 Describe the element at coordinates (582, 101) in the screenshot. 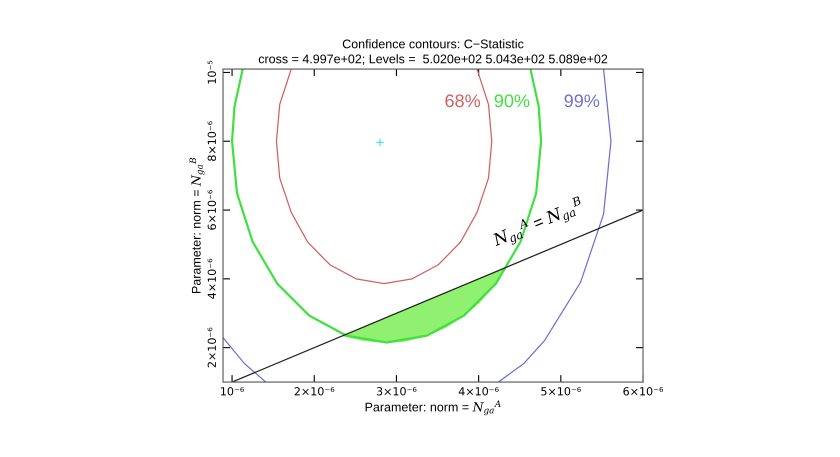

I see `series-label: 99%` at that location.